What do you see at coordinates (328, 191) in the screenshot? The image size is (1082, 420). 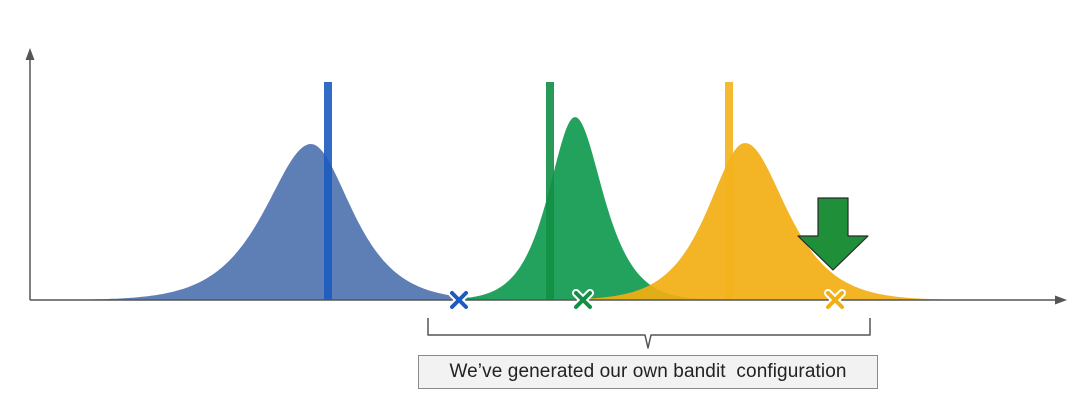 I see `blue-mean-line` at bounding box center [328, 191].